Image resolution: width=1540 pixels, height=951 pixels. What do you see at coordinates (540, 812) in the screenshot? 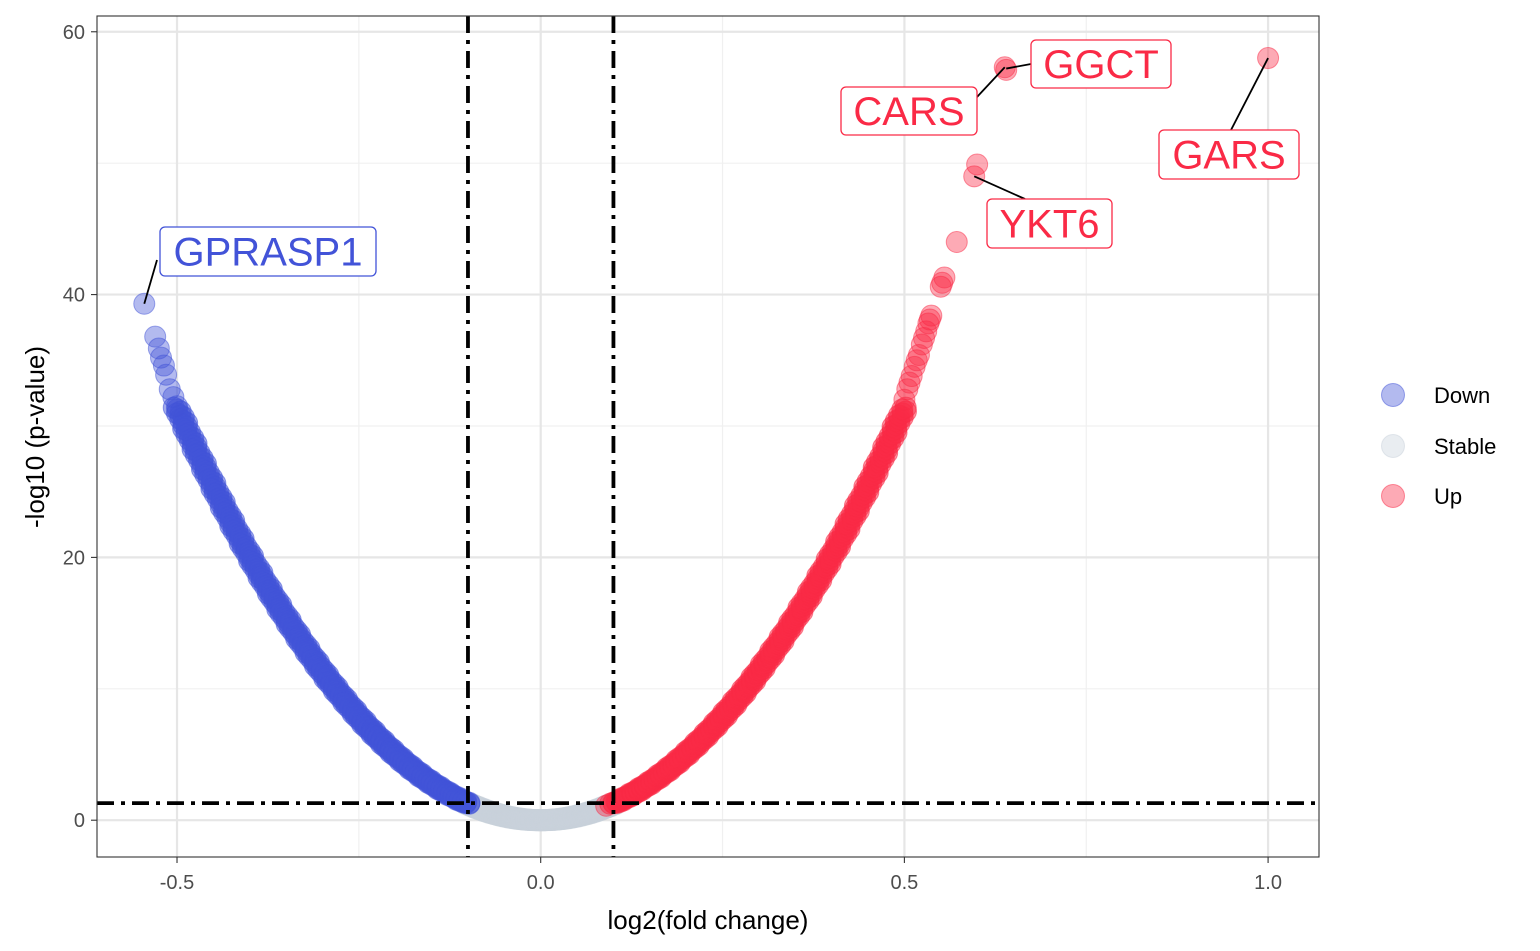
I see `stable-points` at bounding box center [540, 812].